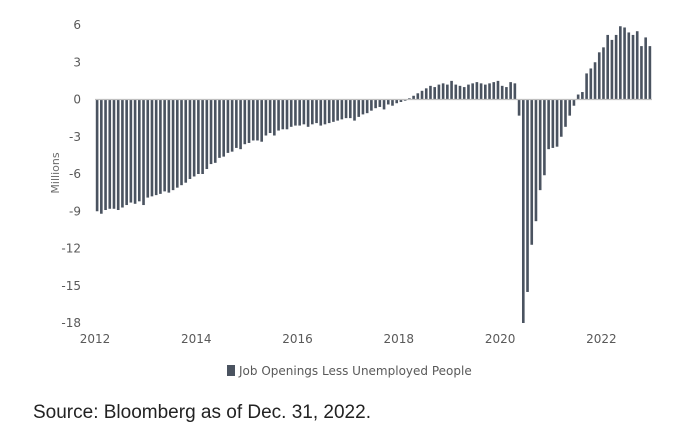 This screenshot has height=445, width=689. Describe the element at coordinates (77, 100) in the screenshot. I see `y-tick-label: 0` at that location.